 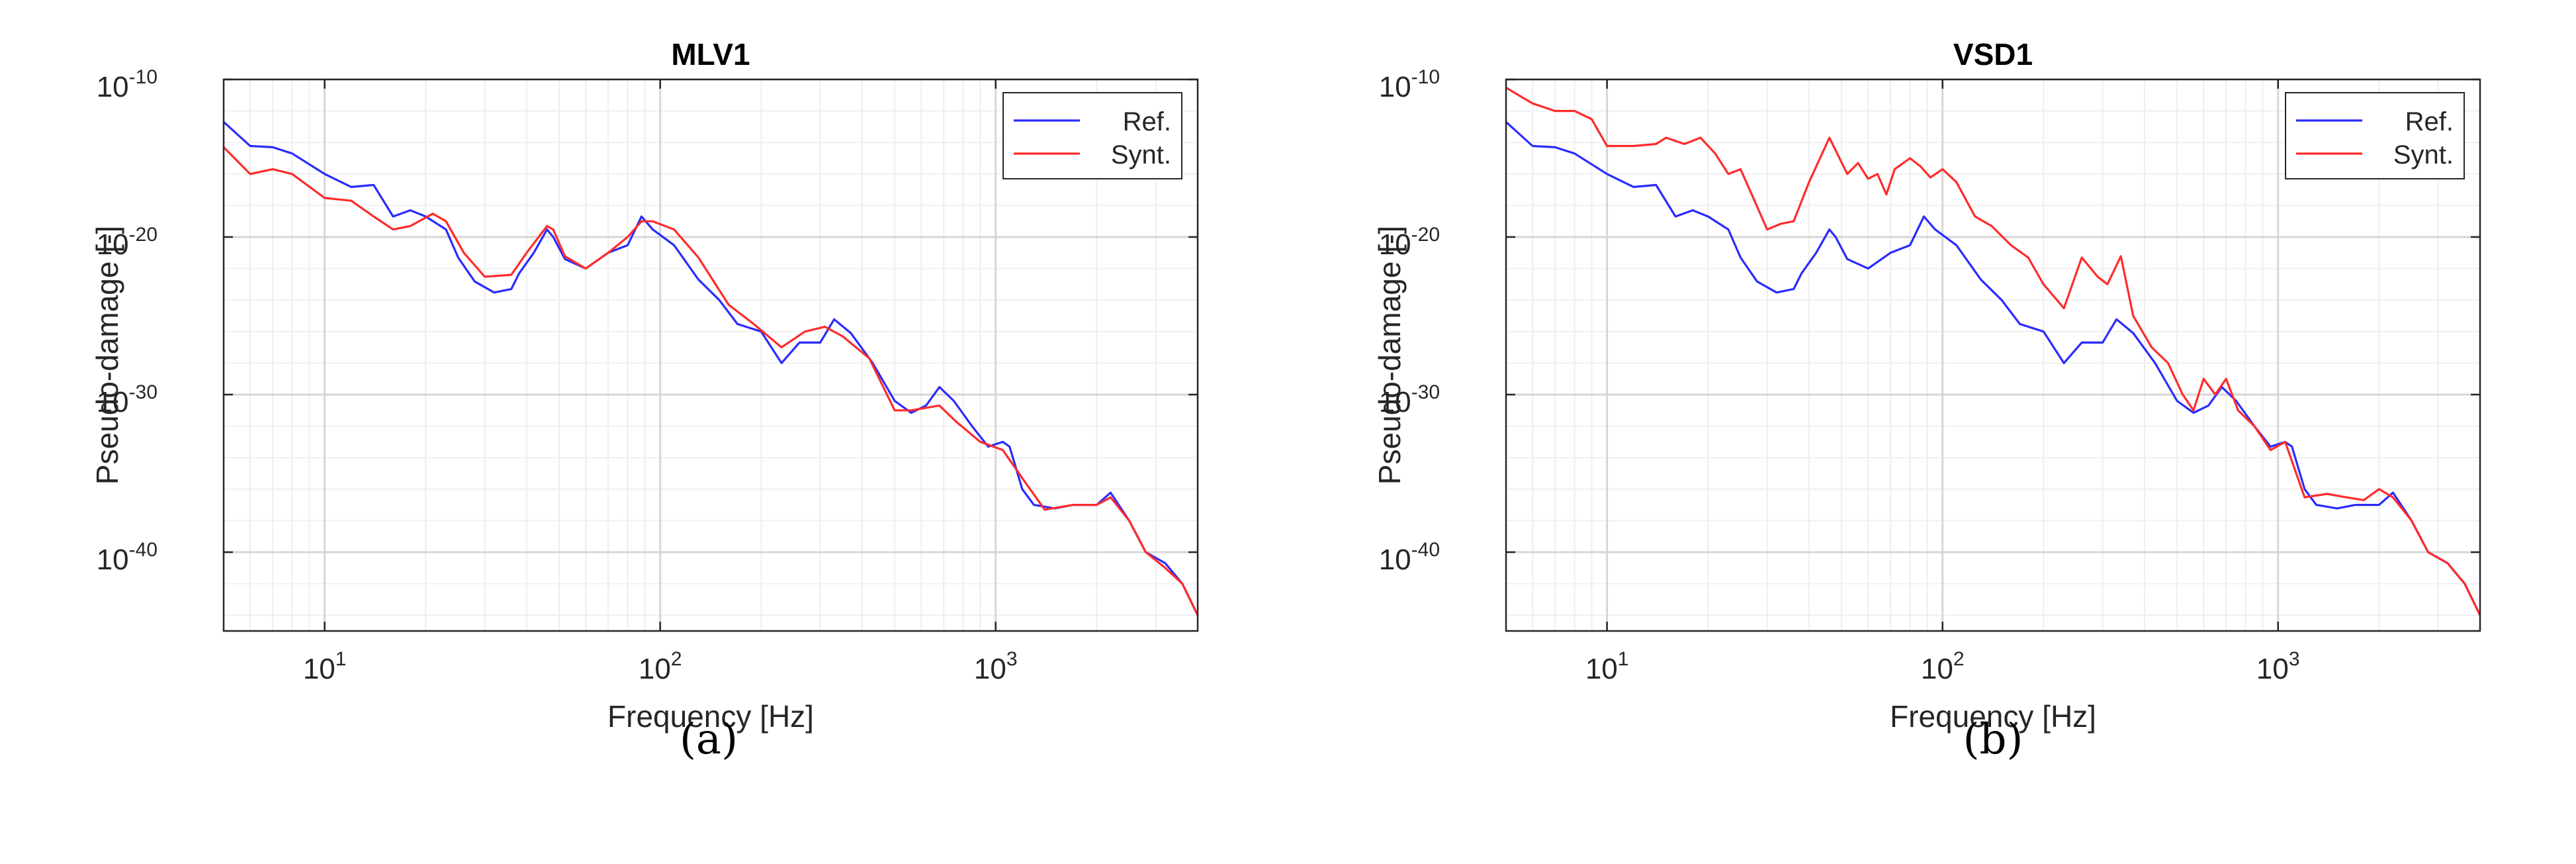 I want to click on chart-title: MLV1, so click(x=710, y=55).